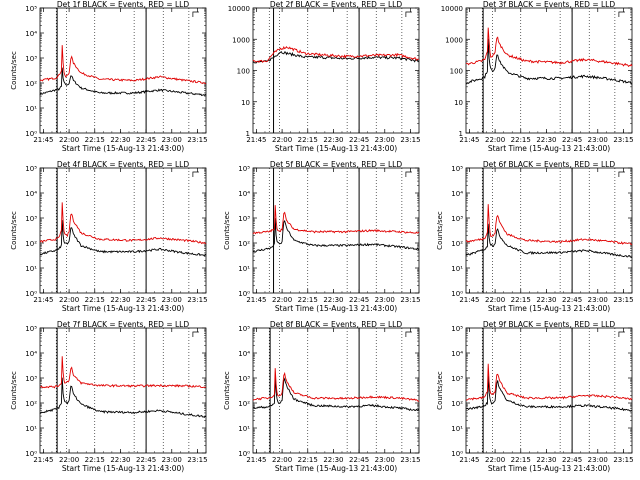  What do you see at coordinates (458, 103) in the screenshot?
I see `y-tick-label: 10` at bounding box center [458, 103].